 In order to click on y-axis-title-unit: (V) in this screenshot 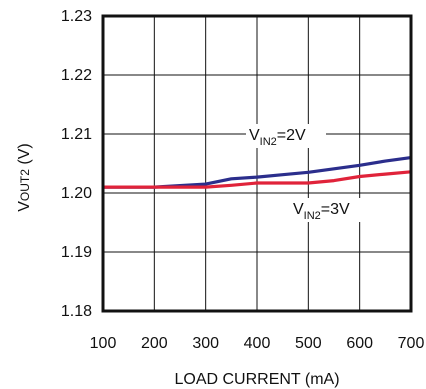, I will do `click(24, 156)`.